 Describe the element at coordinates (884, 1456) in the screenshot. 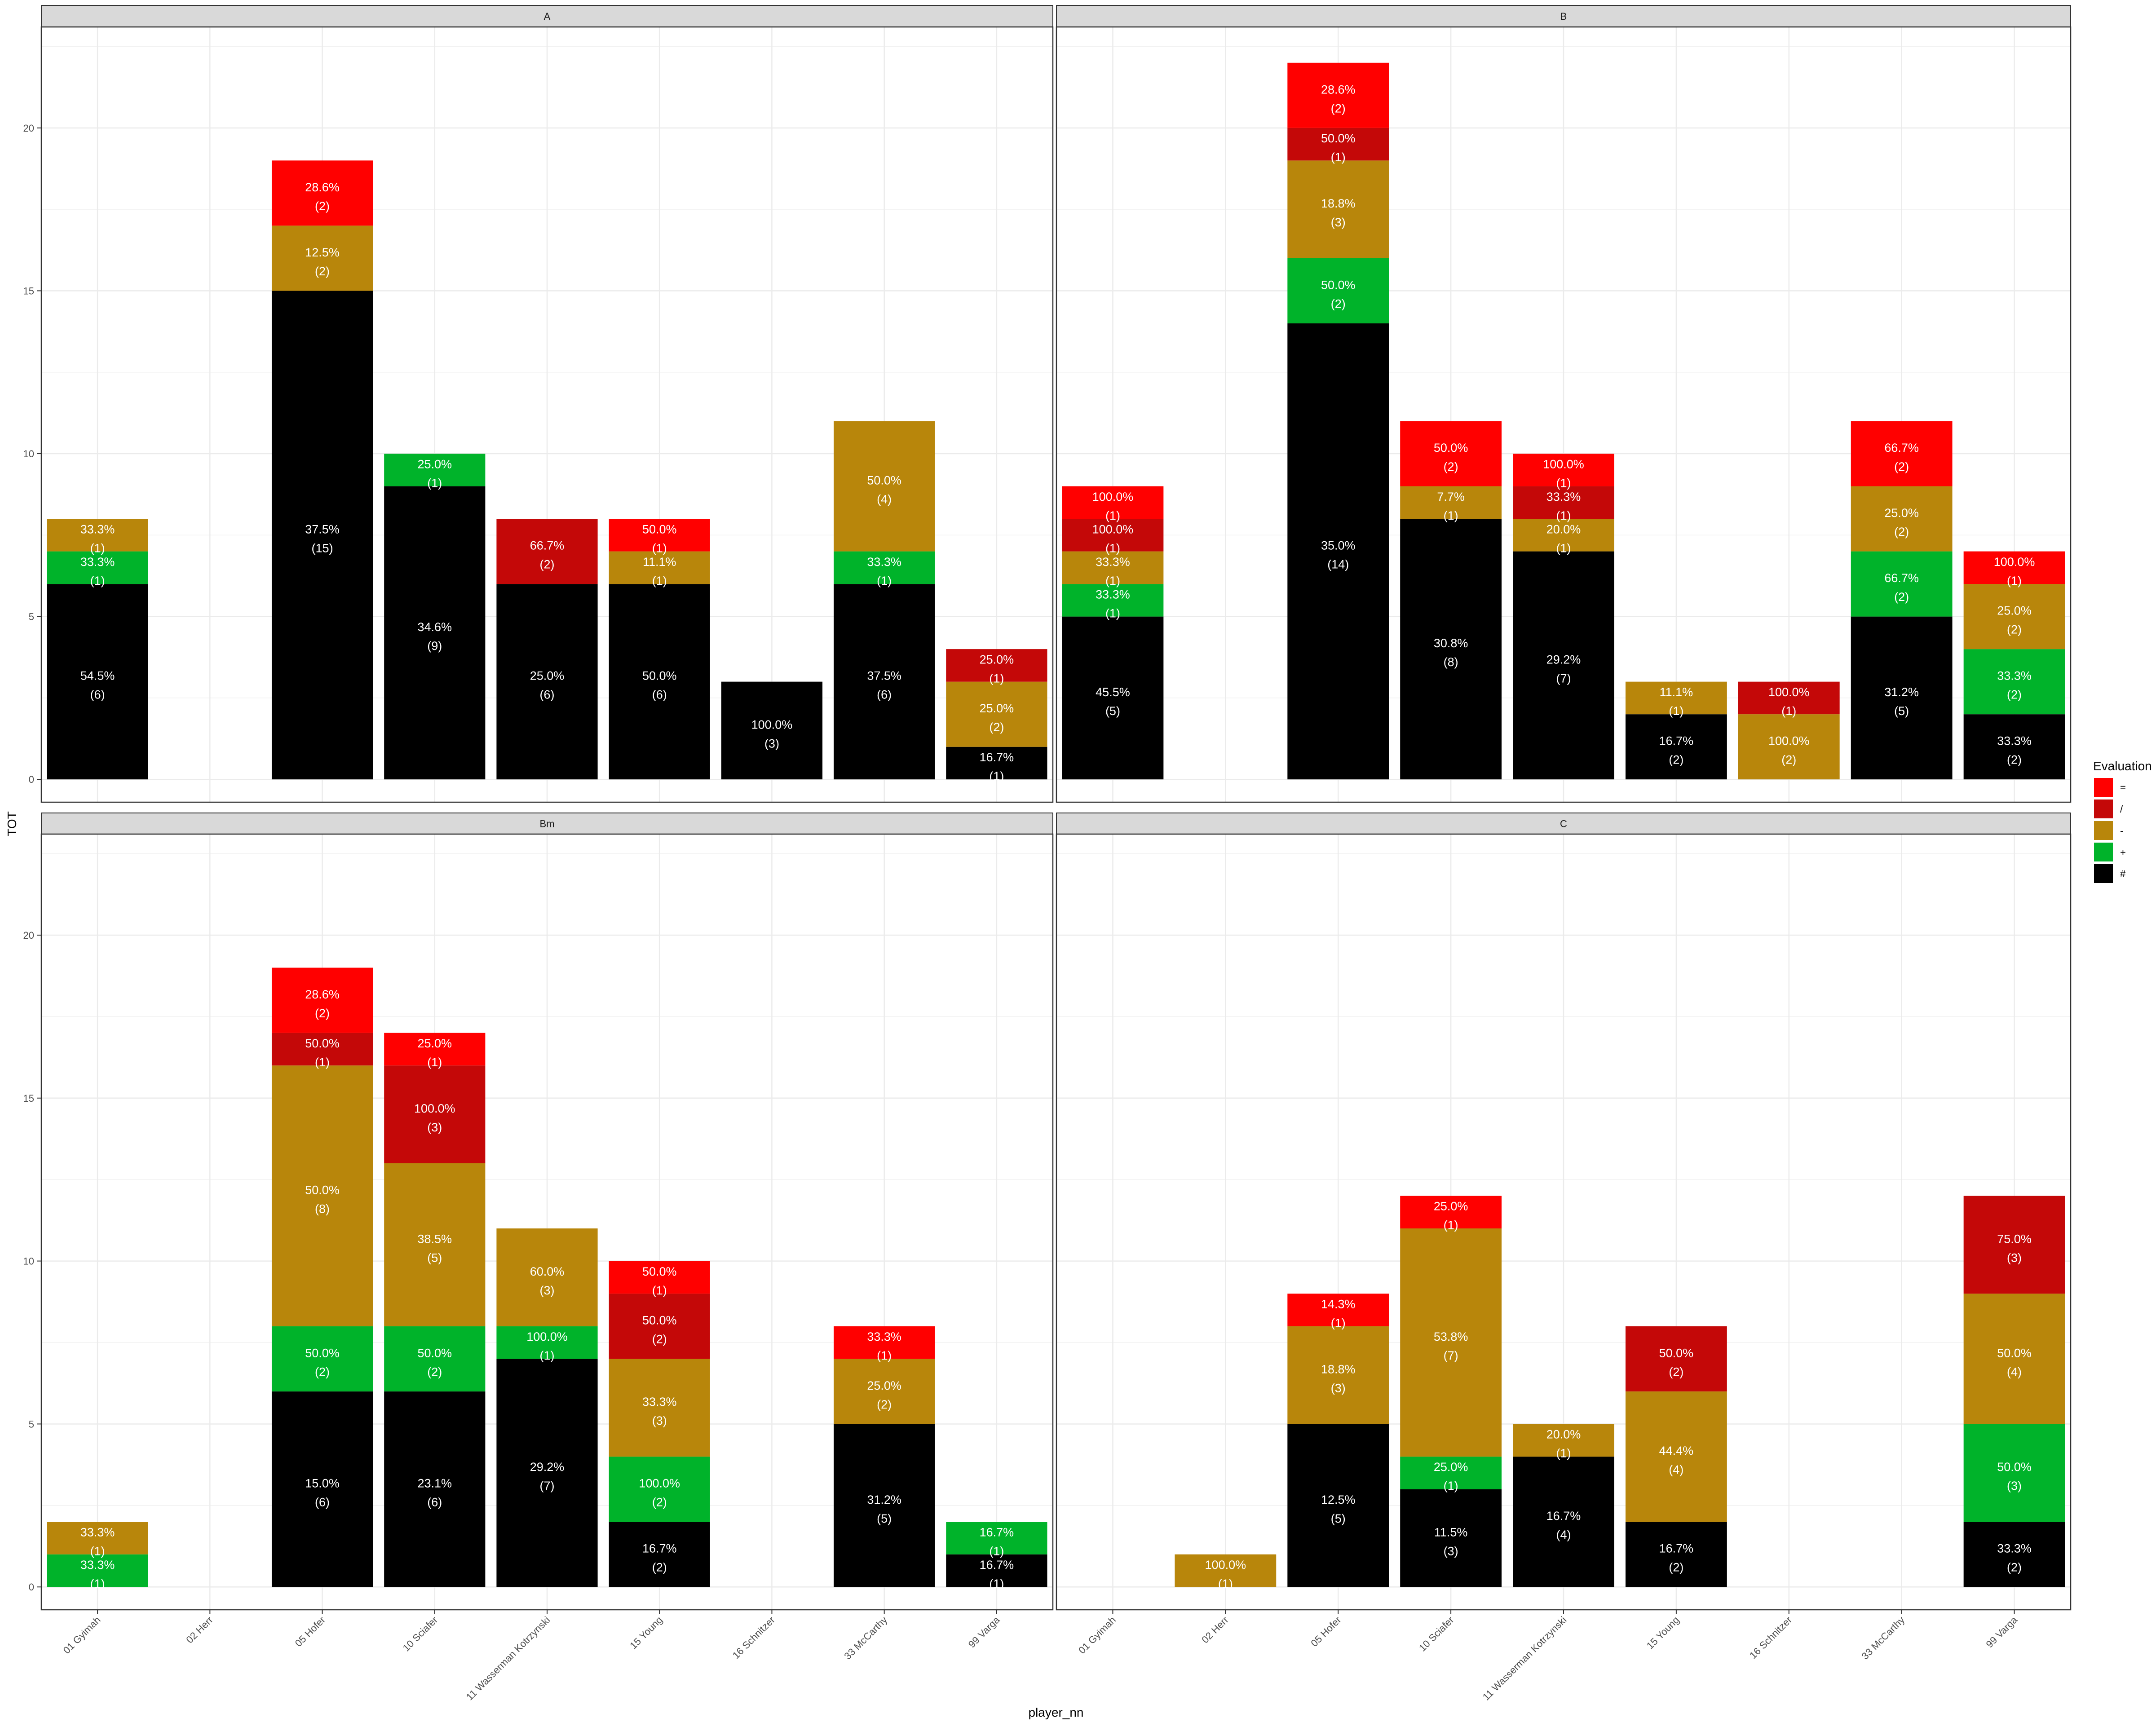

I see `bar-33-mccarthy: 31.2% (5) 25.0% (2) 33.3% (1)` at that location.